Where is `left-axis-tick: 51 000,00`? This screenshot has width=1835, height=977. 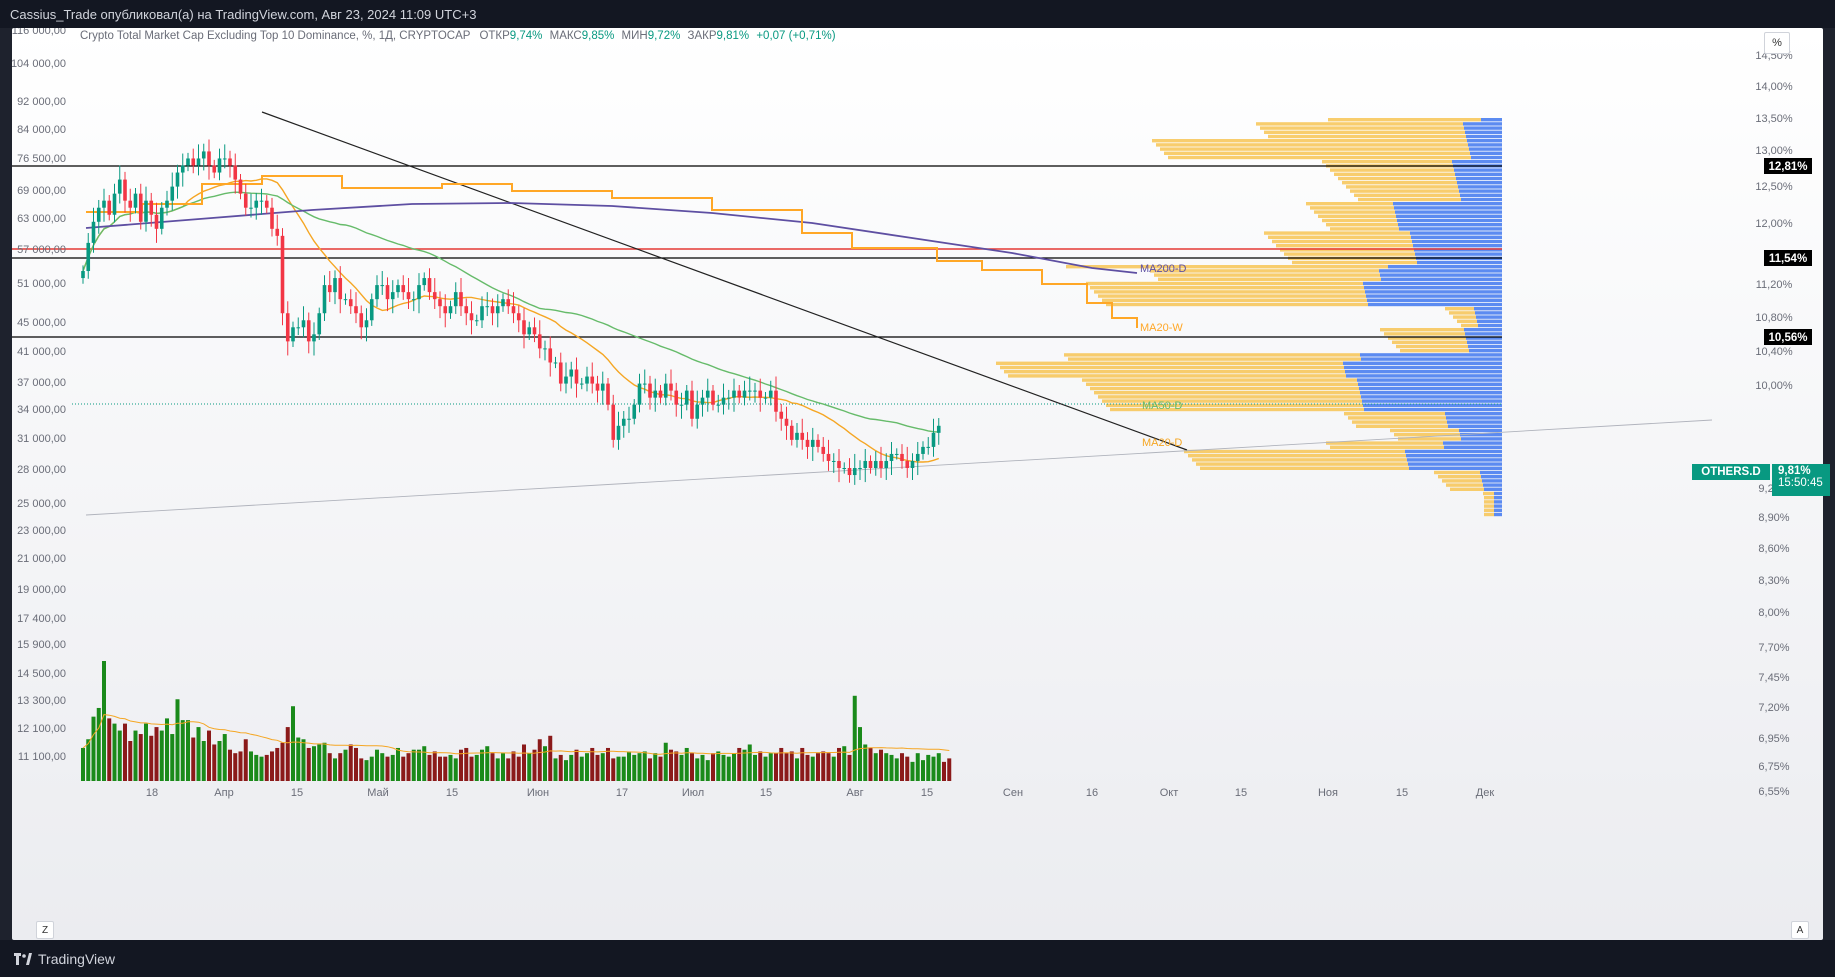 left-axis-tick: 51 000,00 is located at coordinates (41, 284).